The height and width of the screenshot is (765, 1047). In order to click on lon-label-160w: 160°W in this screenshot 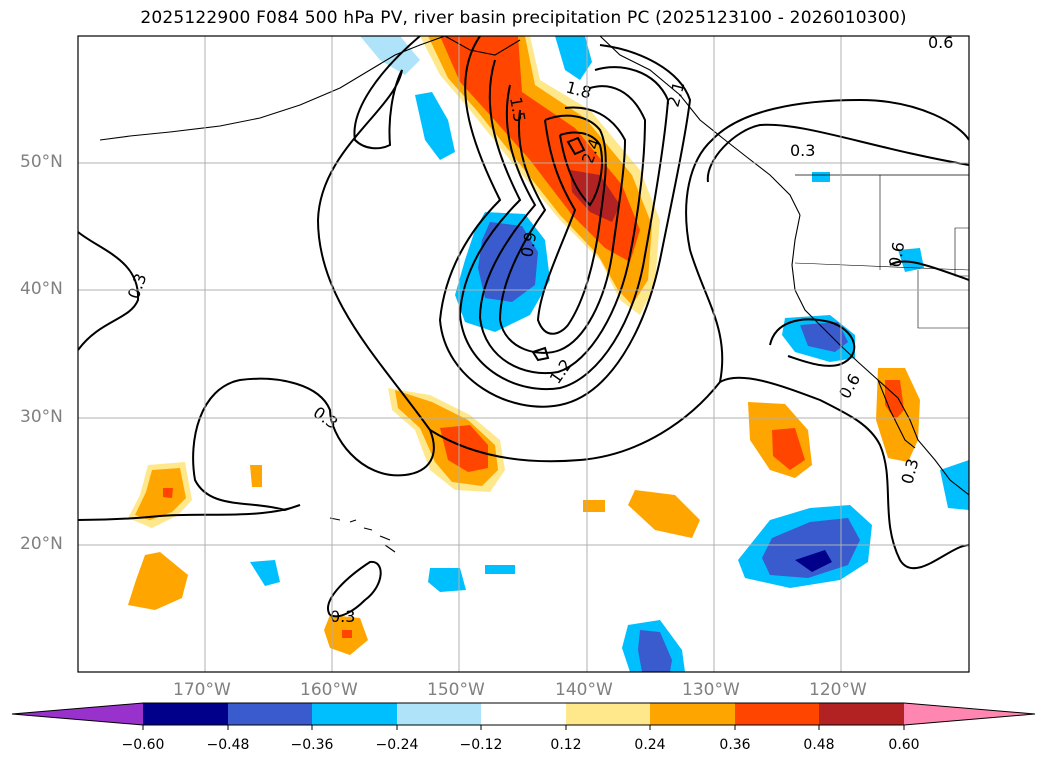, I will do `click(329, 690)`.